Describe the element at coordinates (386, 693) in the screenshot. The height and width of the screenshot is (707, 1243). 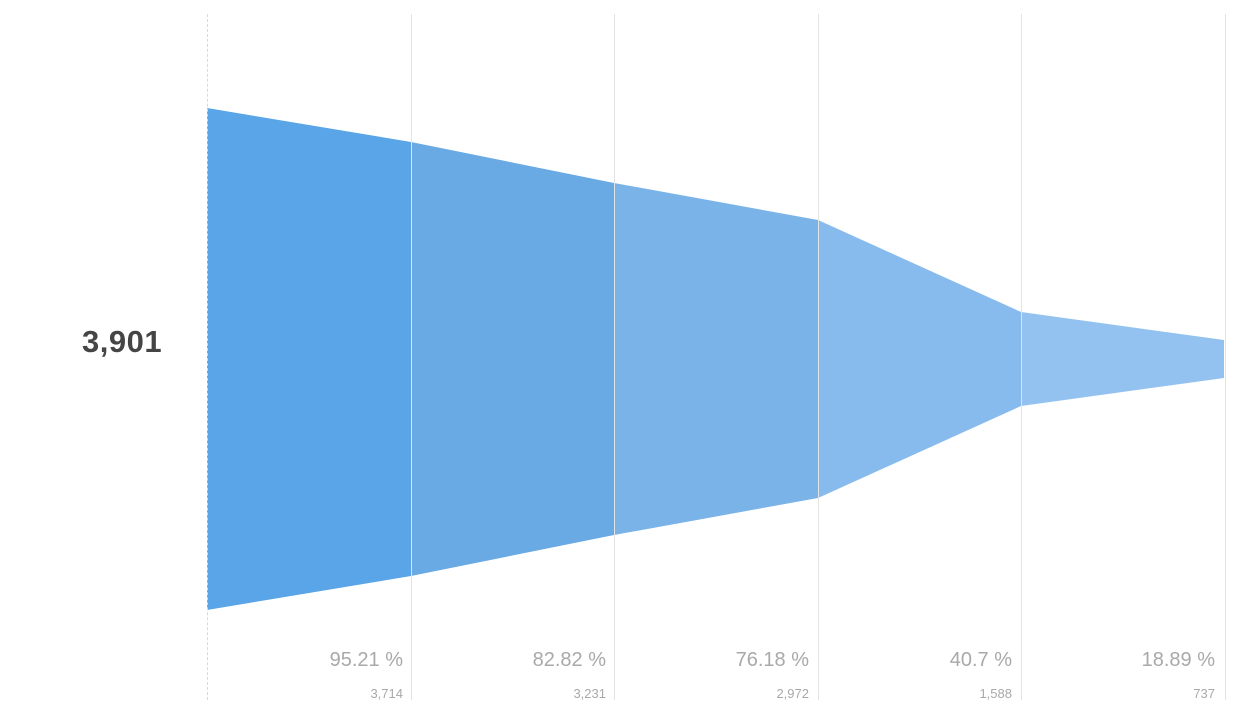
I see `stage-1-count: 3,714` at that location.